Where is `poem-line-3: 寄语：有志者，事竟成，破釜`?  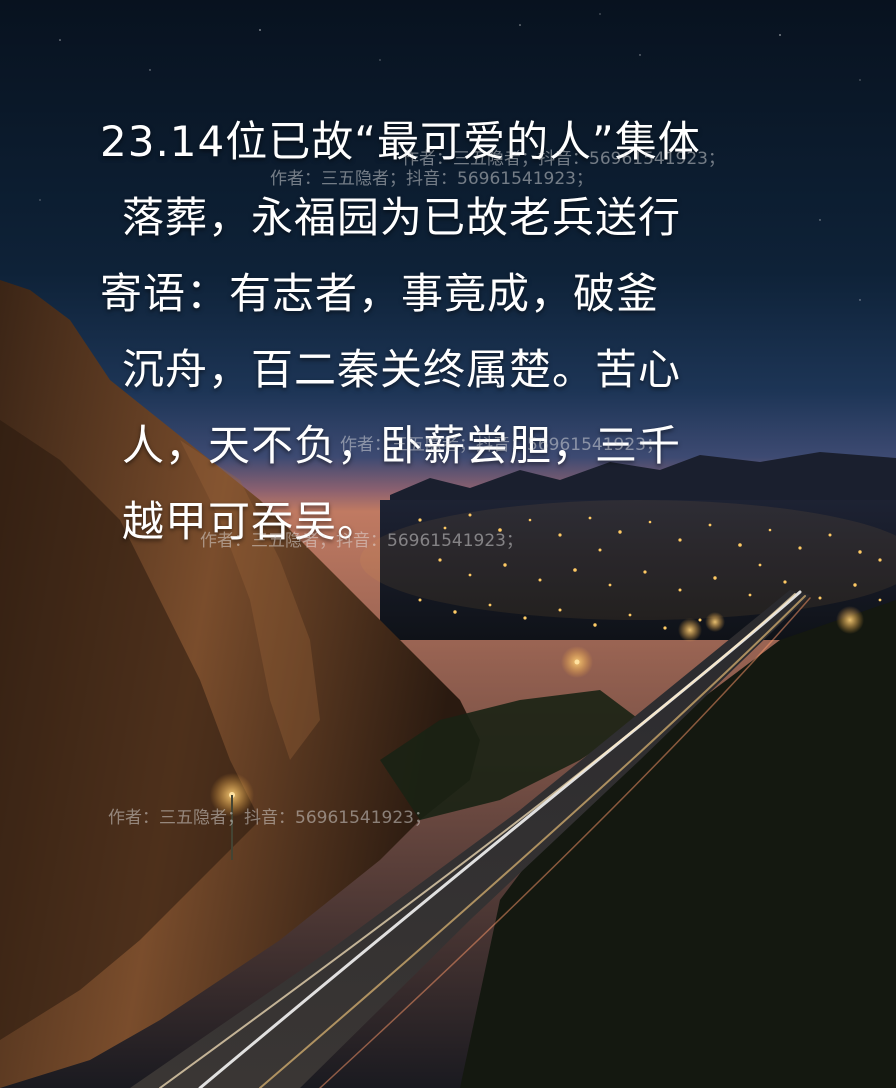
poem-line-3: 寄语：有志者，事竟成，破釜 is located at coordinates (380, 293).